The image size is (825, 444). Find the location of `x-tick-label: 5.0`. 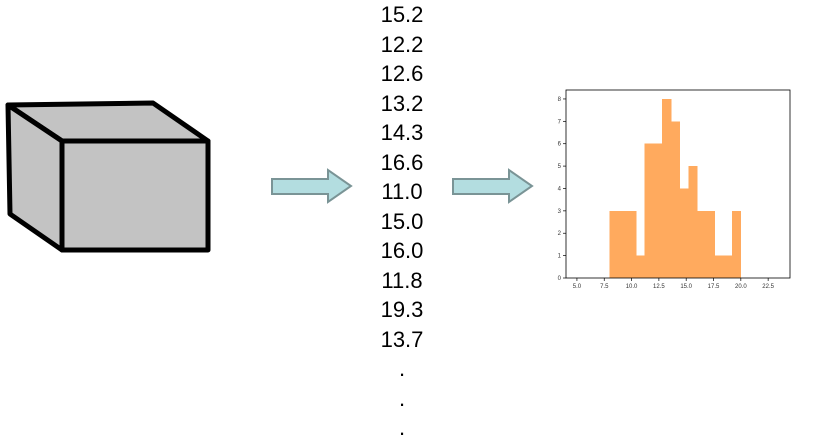

x-tick-label: 5.0 is located at coordinates (577, 287).